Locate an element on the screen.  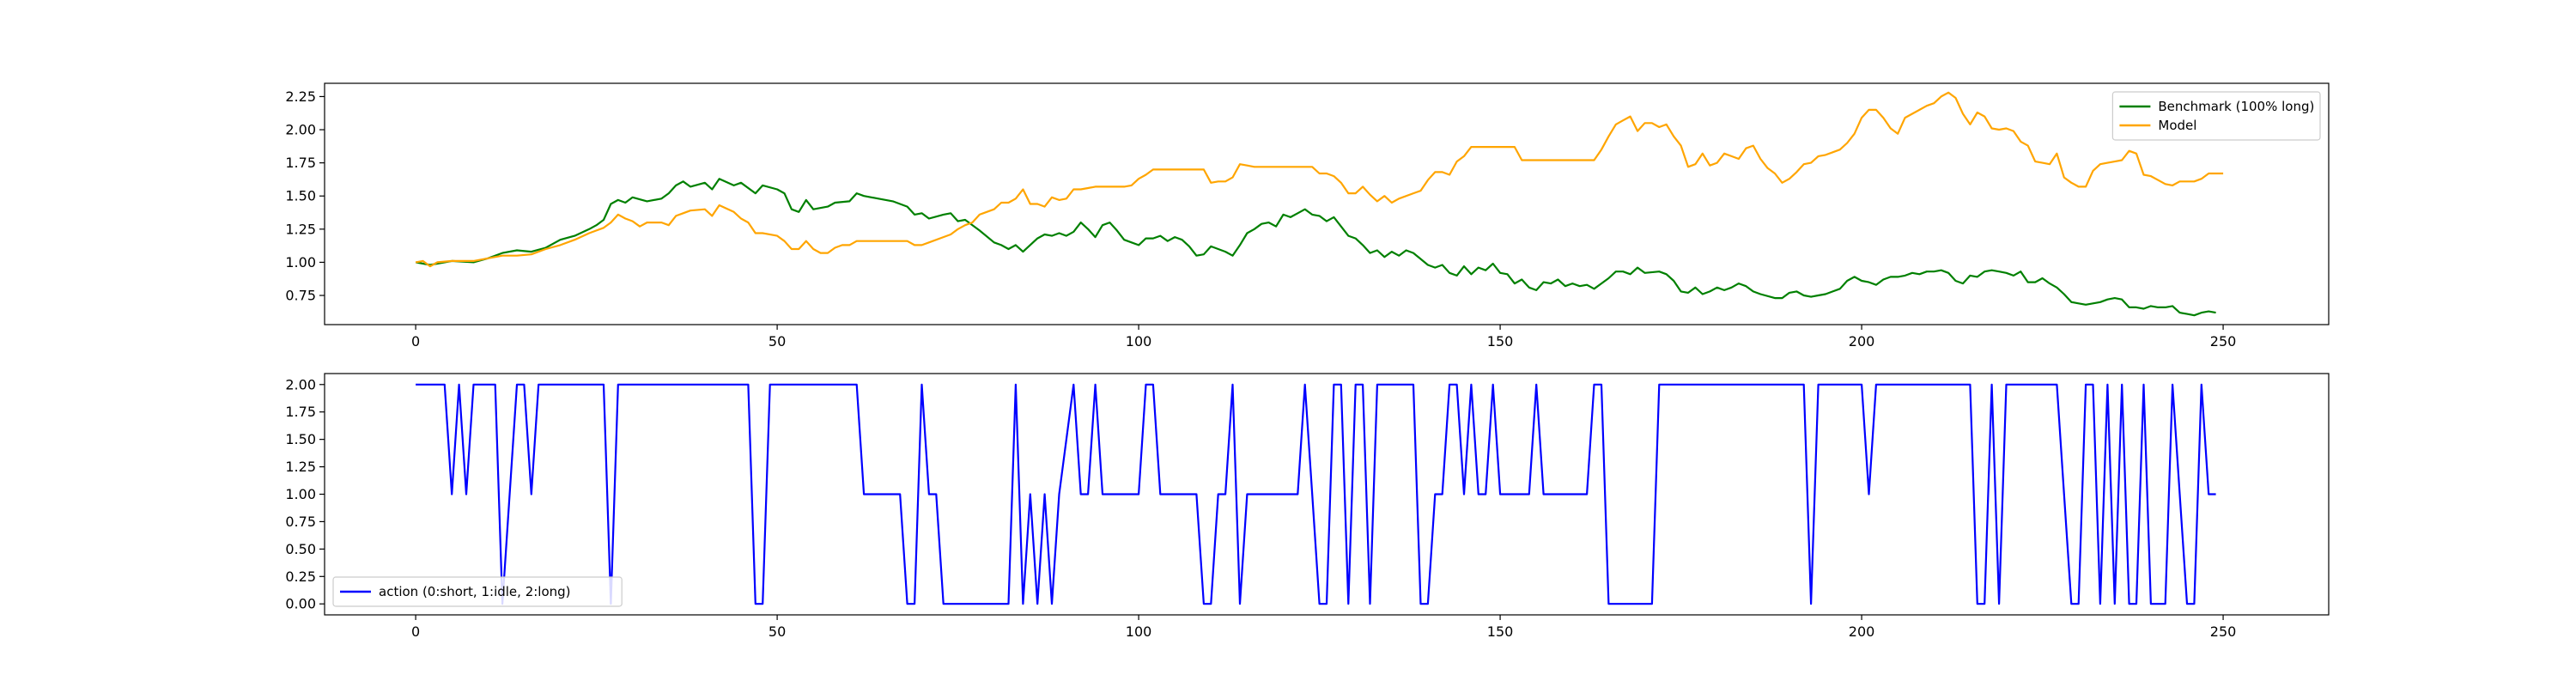
legend: action (0:short, 1:idle, 2:long) is located at coordinates (477, 591).